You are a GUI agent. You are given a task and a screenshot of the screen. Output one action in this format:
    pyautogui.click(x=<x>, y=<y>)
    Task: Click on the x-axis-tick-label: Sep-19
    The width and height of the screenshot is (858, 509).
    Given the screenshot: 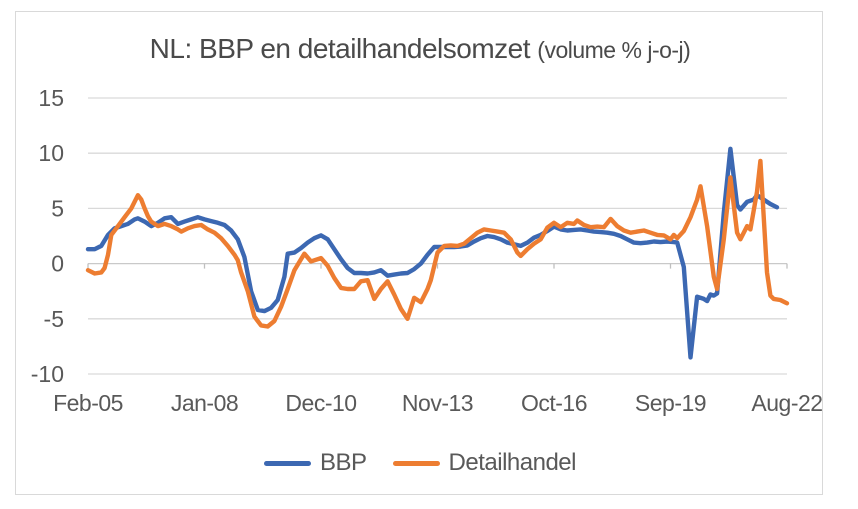 What is the action you would take?
    pyautogui.click(x=670, y=403)
    